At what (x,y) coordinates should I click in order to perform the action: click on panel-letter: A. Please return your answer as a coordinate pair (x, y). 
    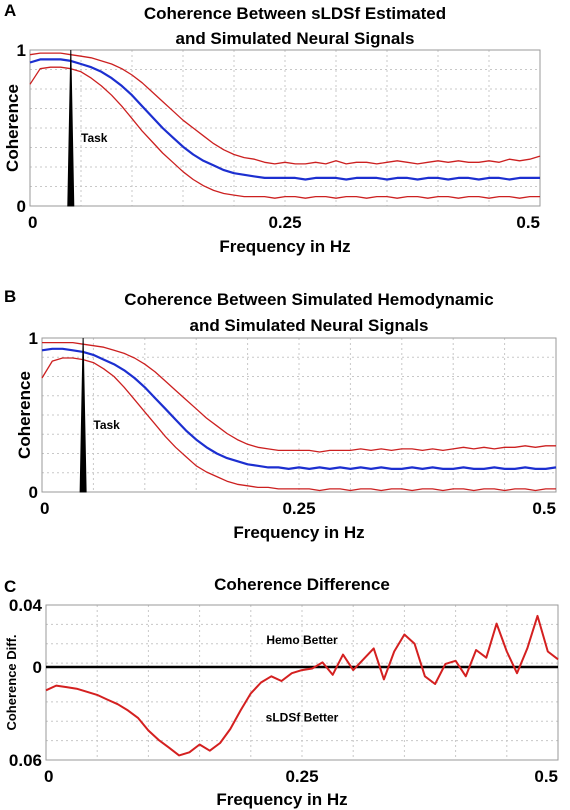
    Looking at the image, I should click on (10, 10).